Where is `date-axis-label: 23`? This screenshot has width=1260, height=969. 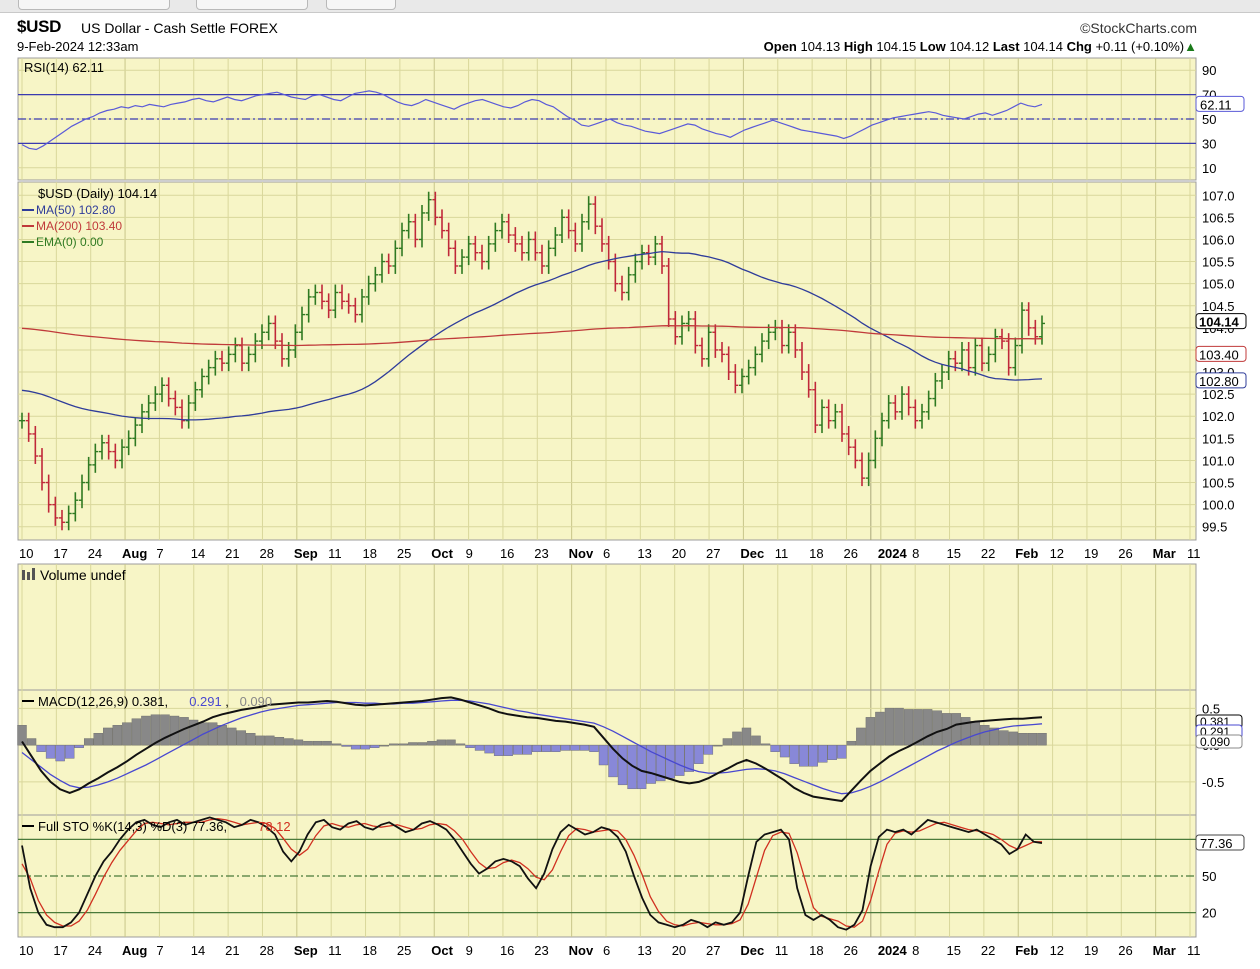
date-axis-label: 23 is located at coordinates (541, 950).